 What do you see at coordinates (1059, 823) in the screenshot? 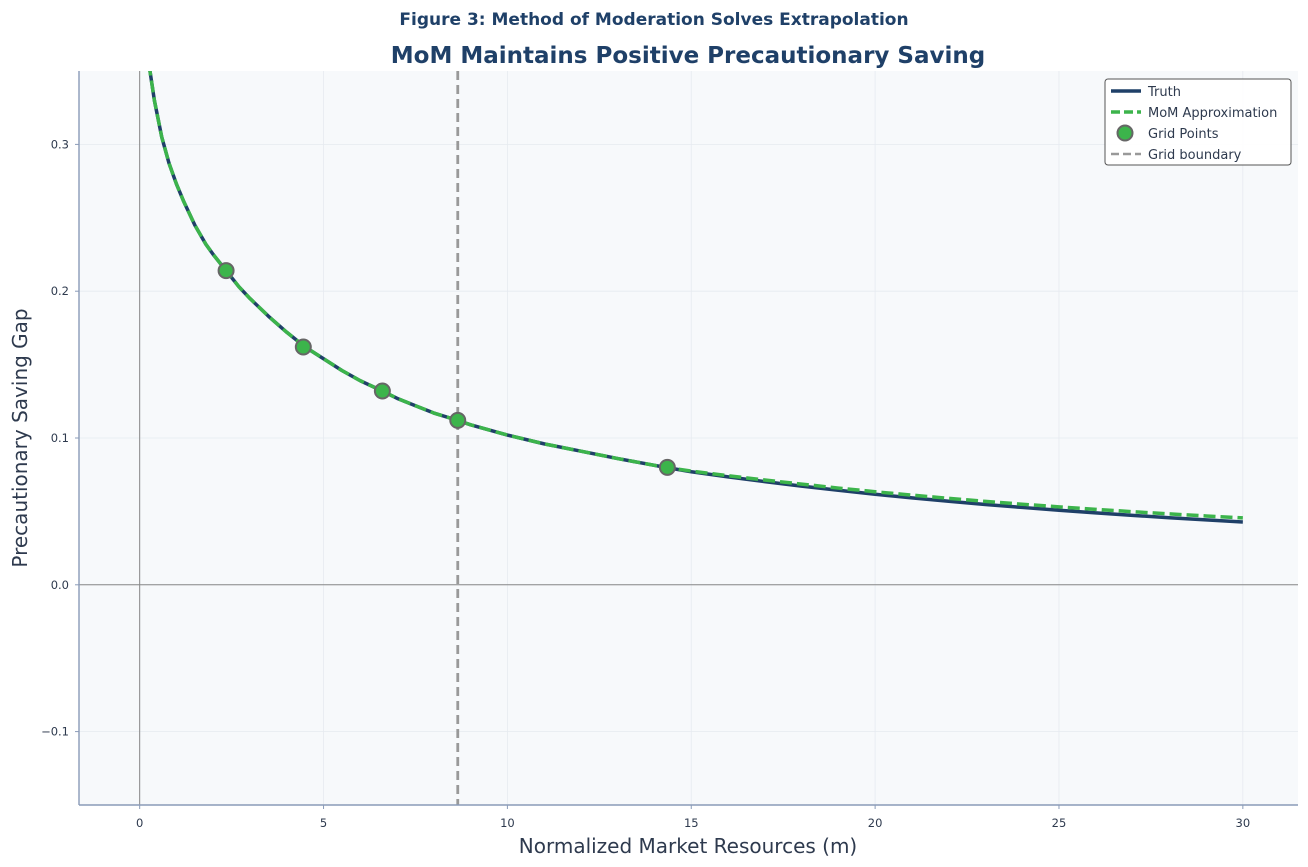
I see `x-tick-label: 25` at bounding box center [1059, 823].